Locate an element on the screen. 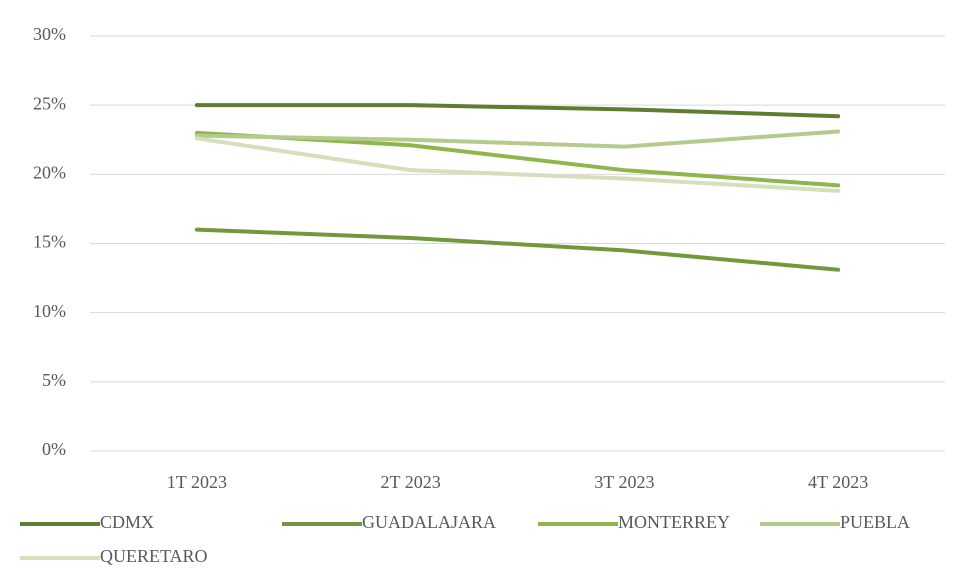 The height and width of the screenshot is (582, 956). y-tick-label: 0% is located at coordinates (54, 449).